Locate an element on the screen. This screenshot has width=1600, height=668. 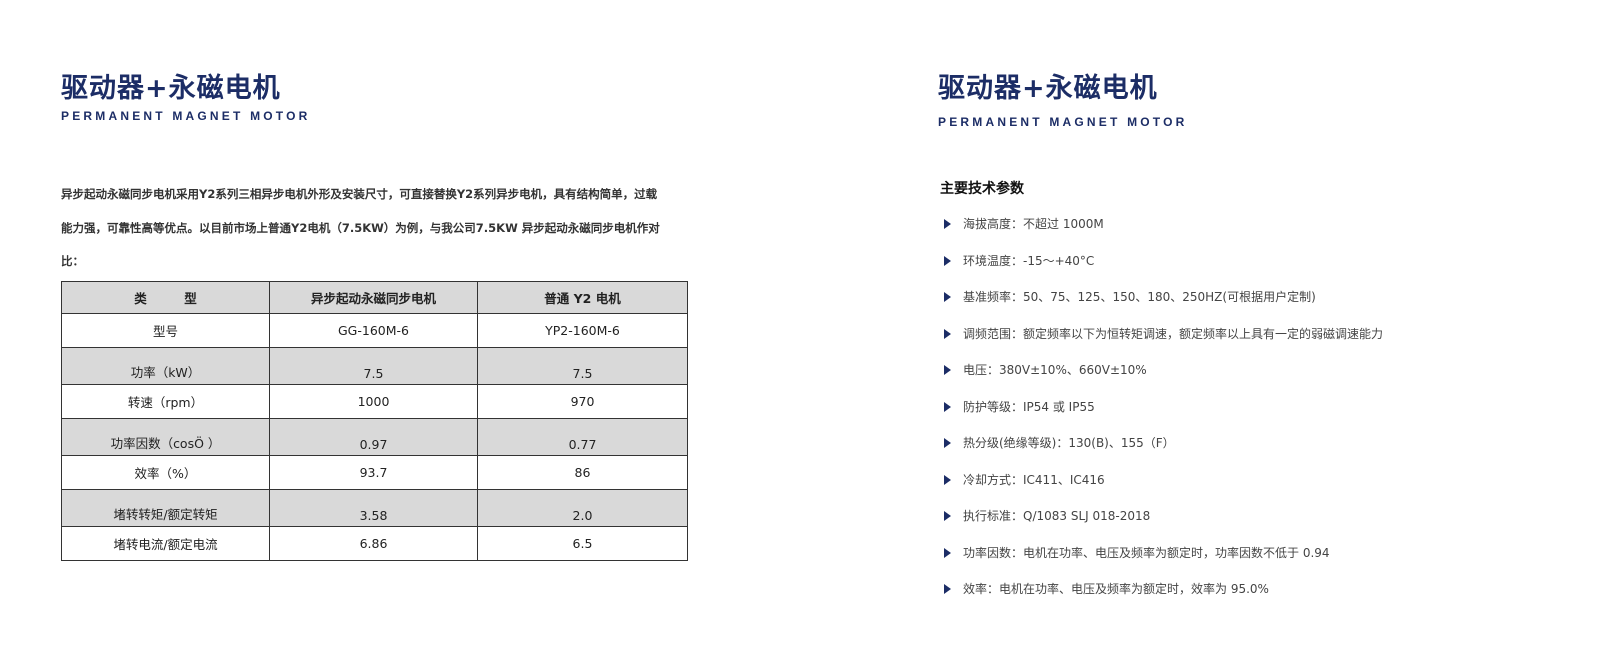
table-cell: GG-160M-6 is located at coordinates (373, 330).